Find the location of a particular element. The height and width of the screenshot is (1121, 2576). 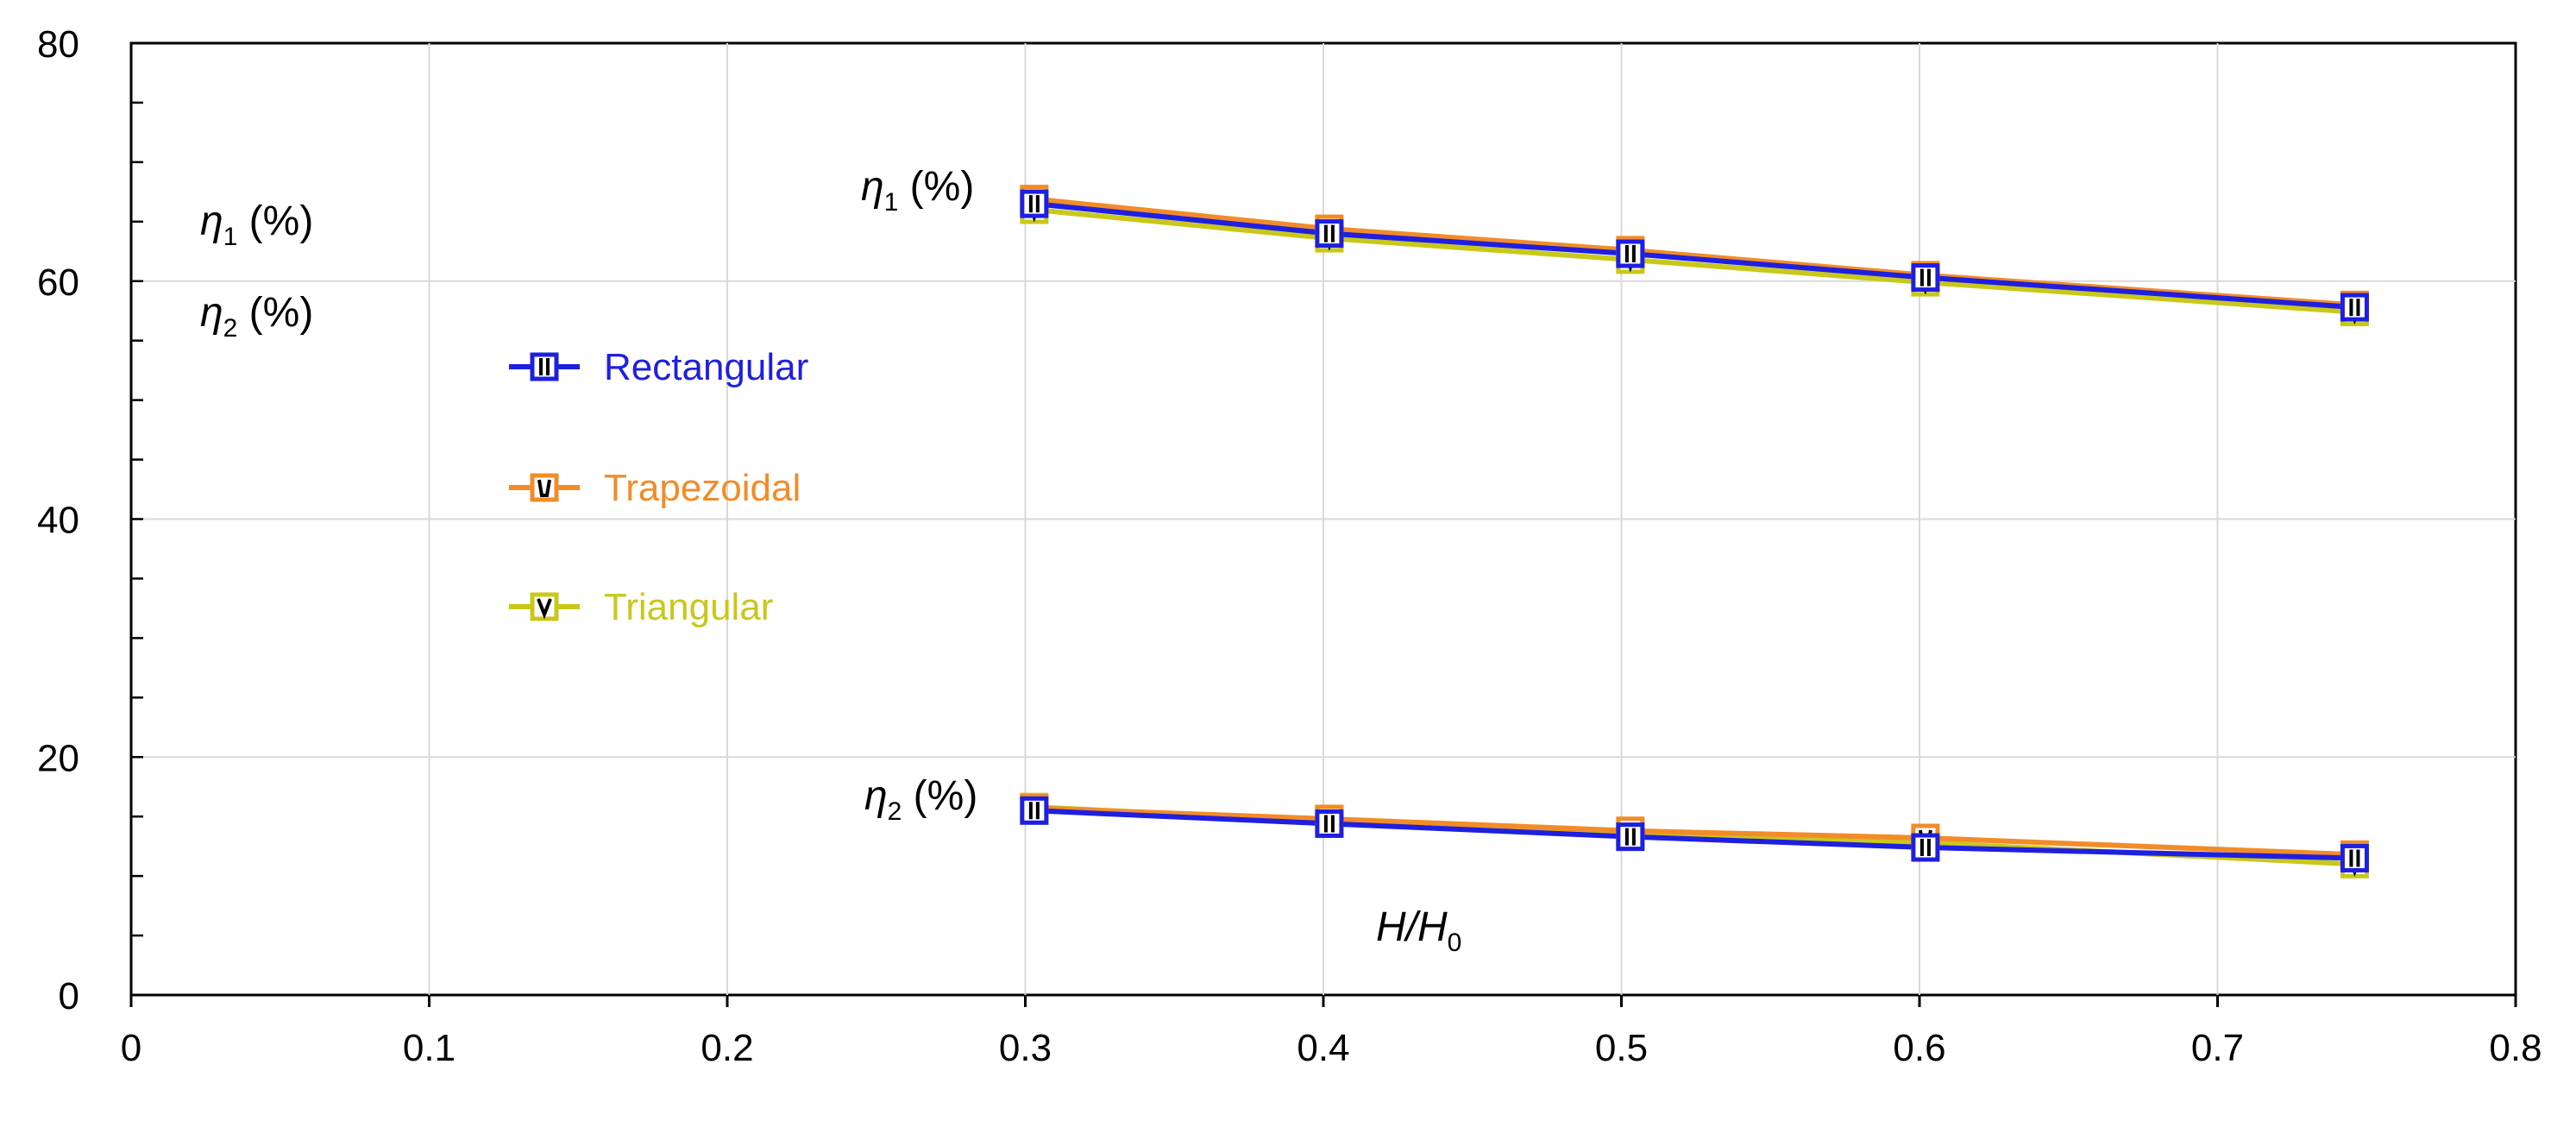

legend: Rectangular Trapezoidal Triangular is located at coordinates (658, 487).